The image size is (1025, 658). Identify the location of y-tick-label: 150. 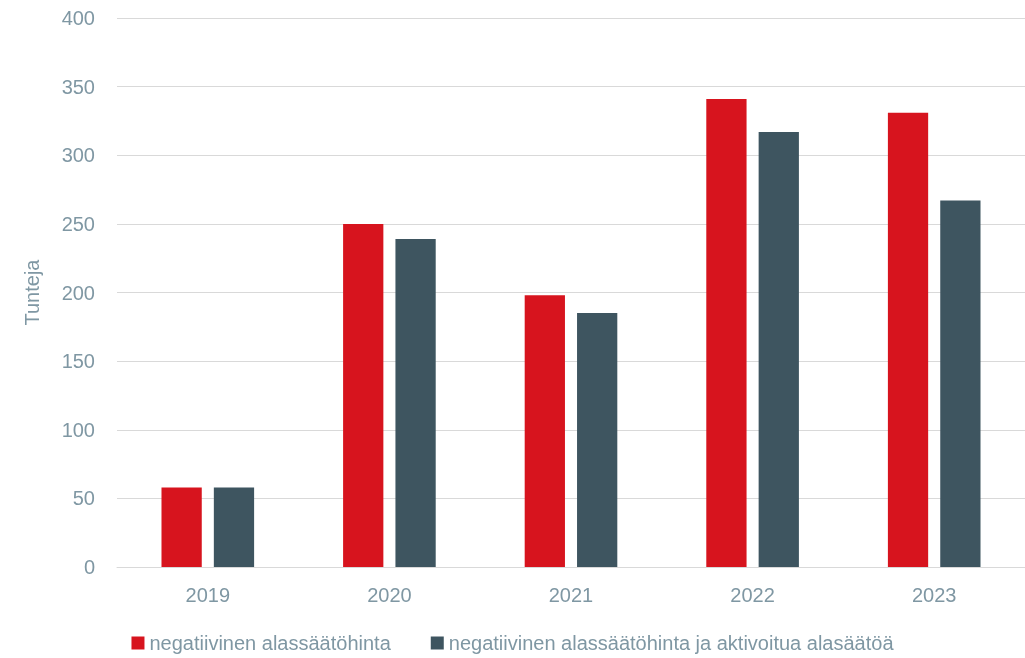
(78, 361).